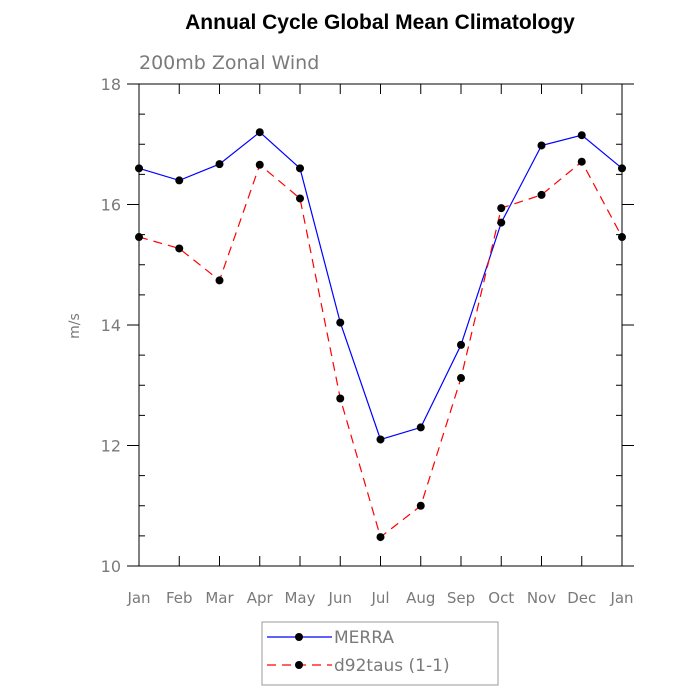 The height and width of the screenshot is (700, 700). I want to click on x-tick-label: Jun, so click(340, 598).